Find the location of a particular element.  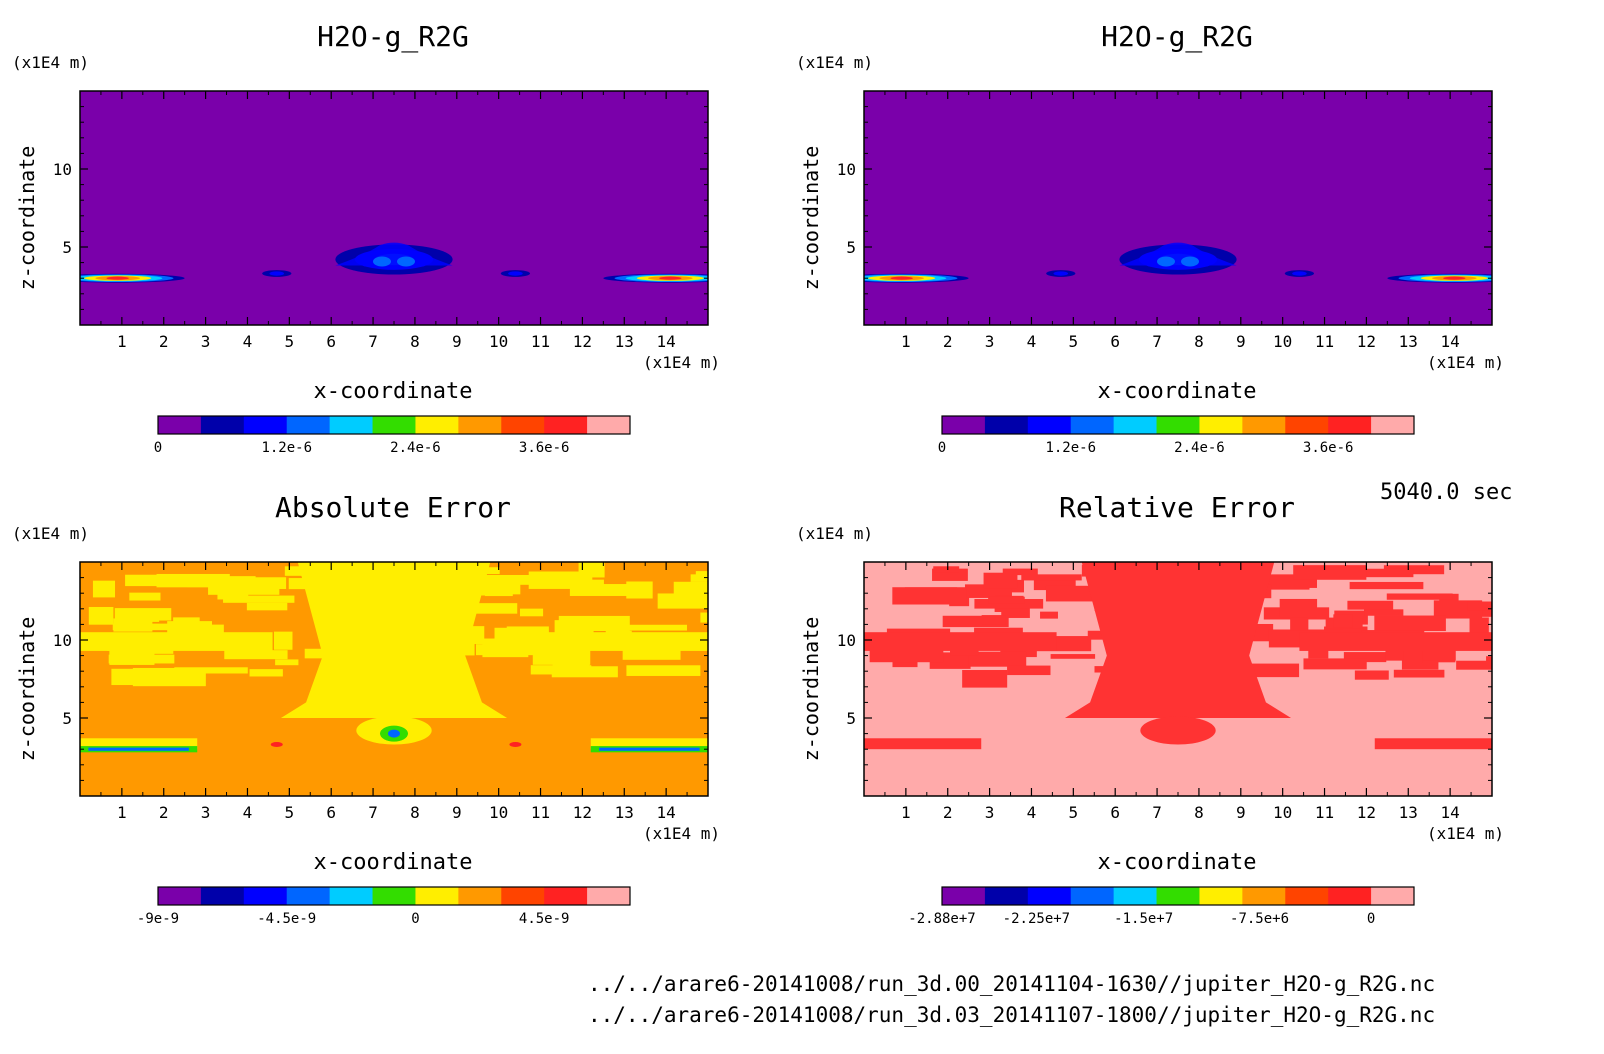

colorbar-tick-label: 3.6e-6 is located at coordinates (544, 448).